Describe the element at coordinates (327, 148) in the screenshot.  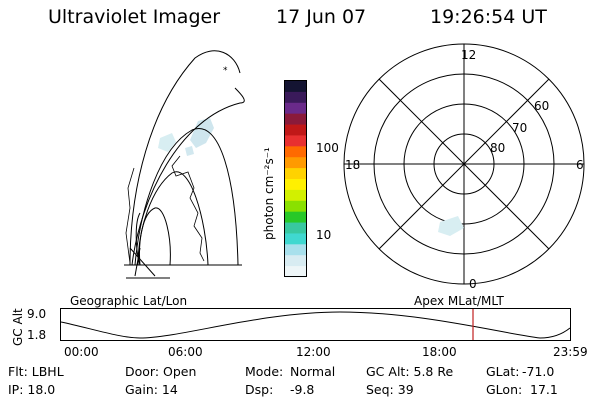
I see `colorbar-tick-100: 100` at that location.